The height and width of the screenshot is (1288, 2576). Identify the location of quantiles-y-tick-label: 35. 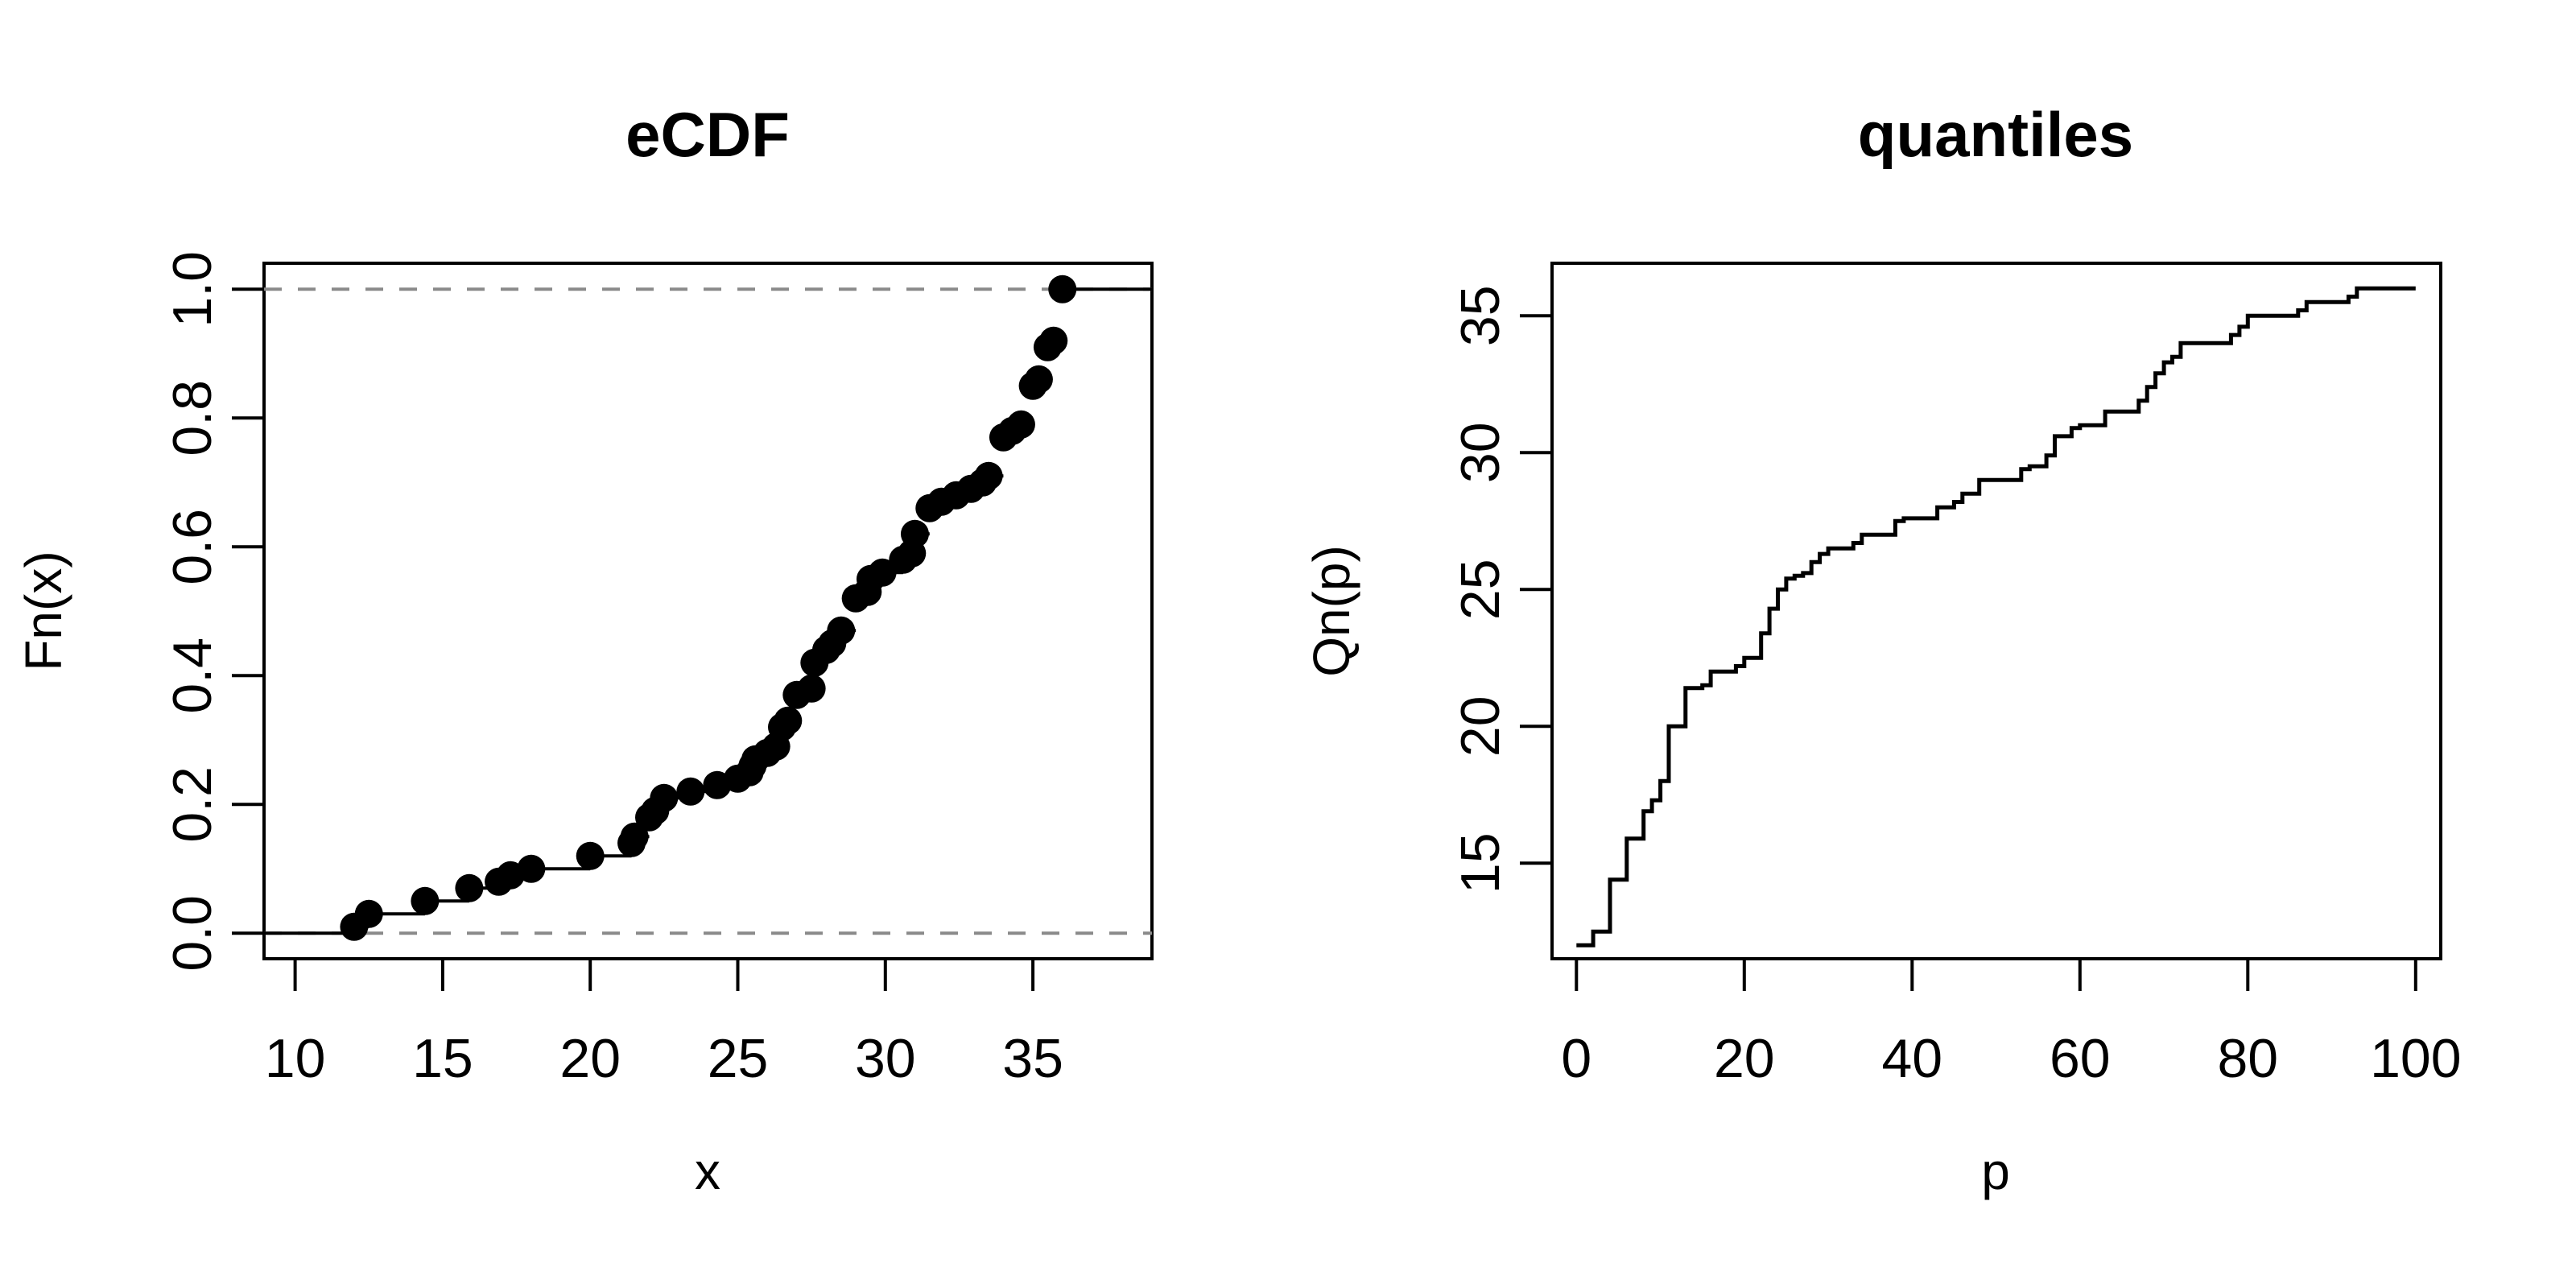
(1480, 315).